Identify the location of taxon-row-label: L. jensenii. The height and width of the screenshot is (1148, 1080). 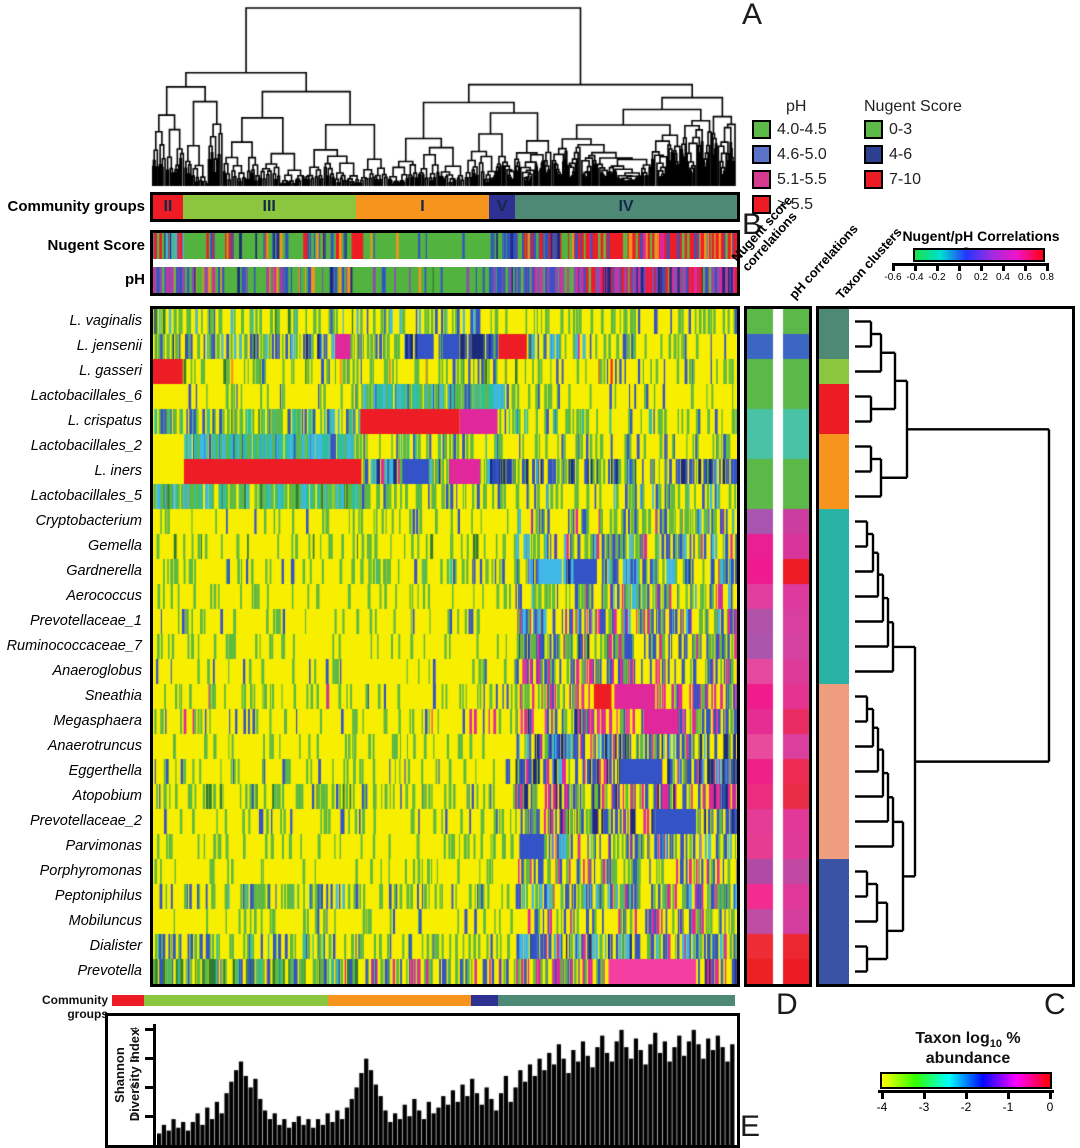
(109, 346).